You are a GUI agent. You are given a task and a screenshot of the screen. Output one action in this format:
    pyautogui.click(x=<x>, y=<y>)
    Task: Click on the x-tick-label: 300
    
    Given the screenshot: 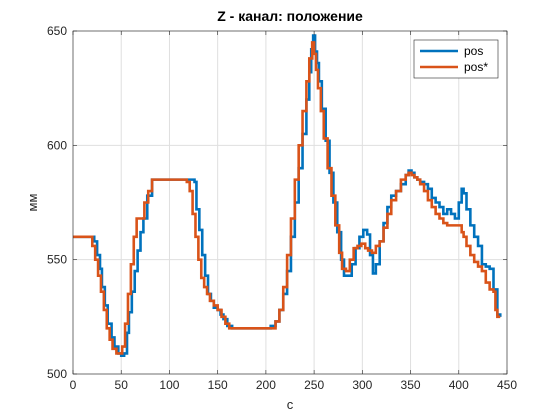 What is the action you would take?
    pyautogui.click(x=362, y=385)
    